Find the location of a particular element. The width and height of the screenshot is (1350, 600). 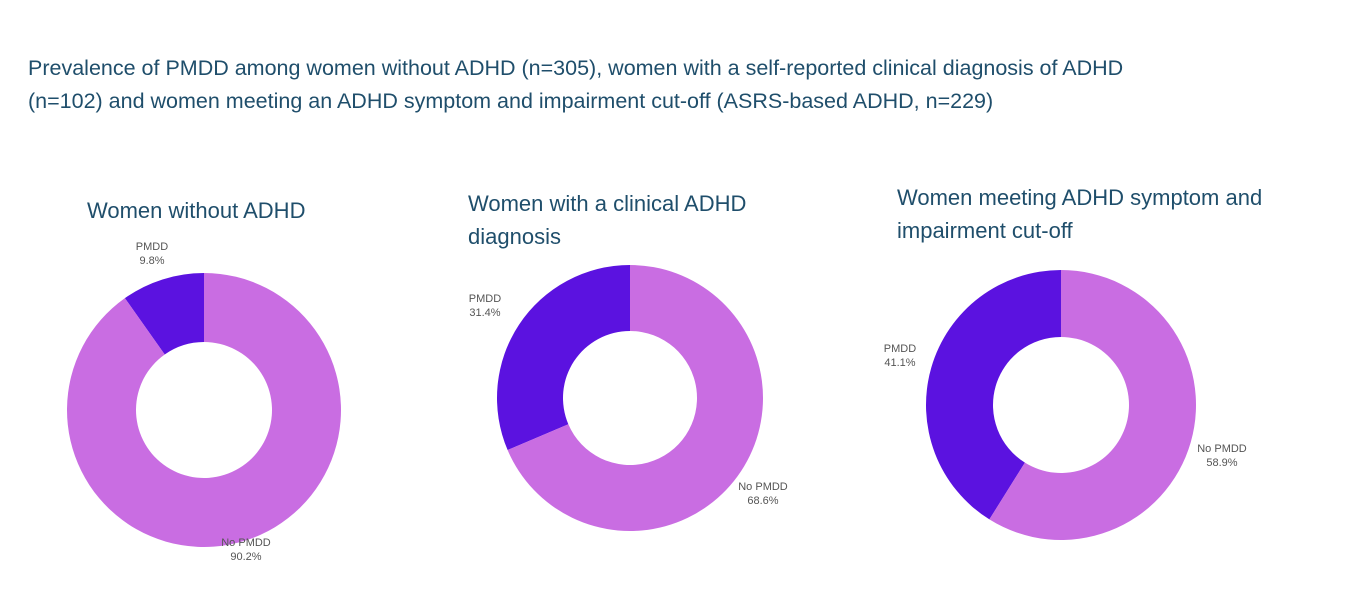

chart-1-slice-no-pmdd is located at coordinates (204, 410).